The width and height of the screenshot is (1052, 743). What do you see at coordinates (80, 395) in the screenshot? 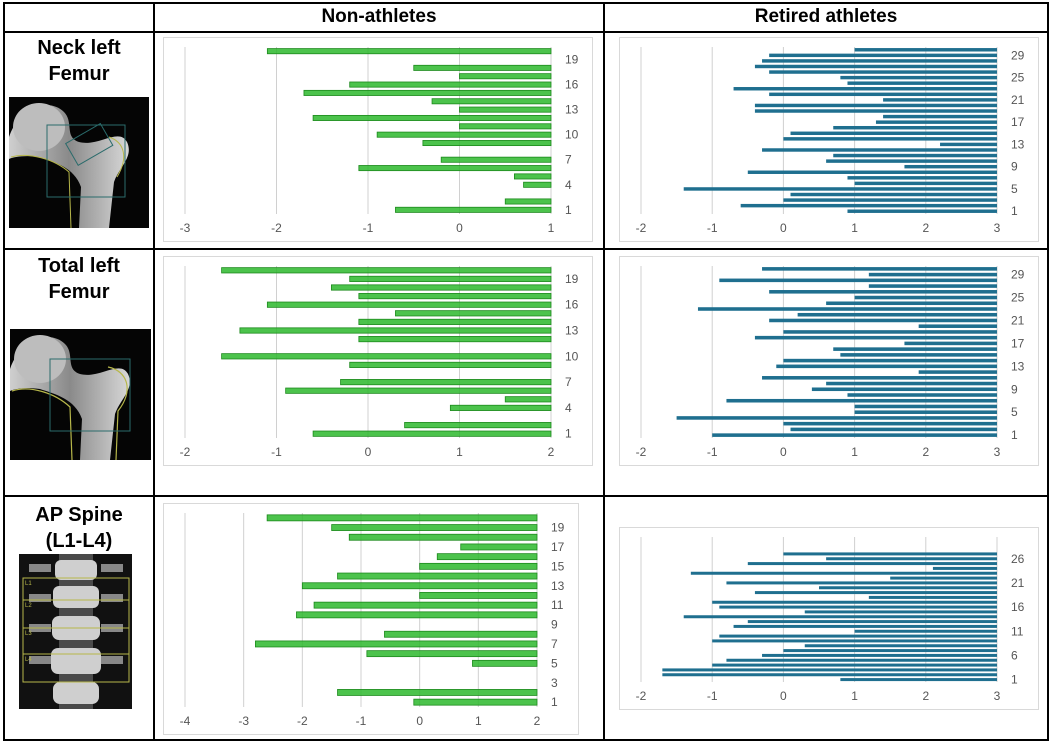
I see `femur-total-scan-image` at bounding box center [80, 395].